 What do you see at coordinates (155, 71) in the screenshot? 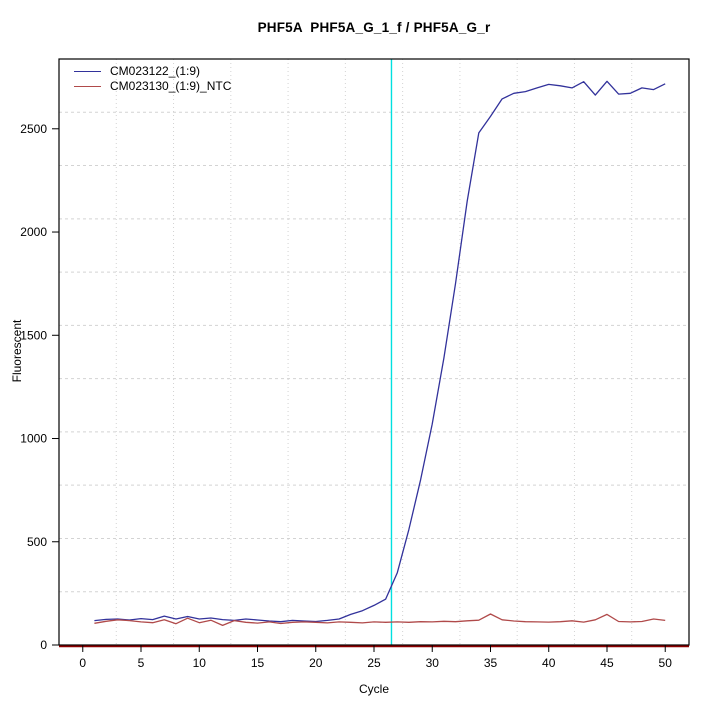
I see `legend-label-sample: CM023122_(1:9)` at bounding box center [155, 71].